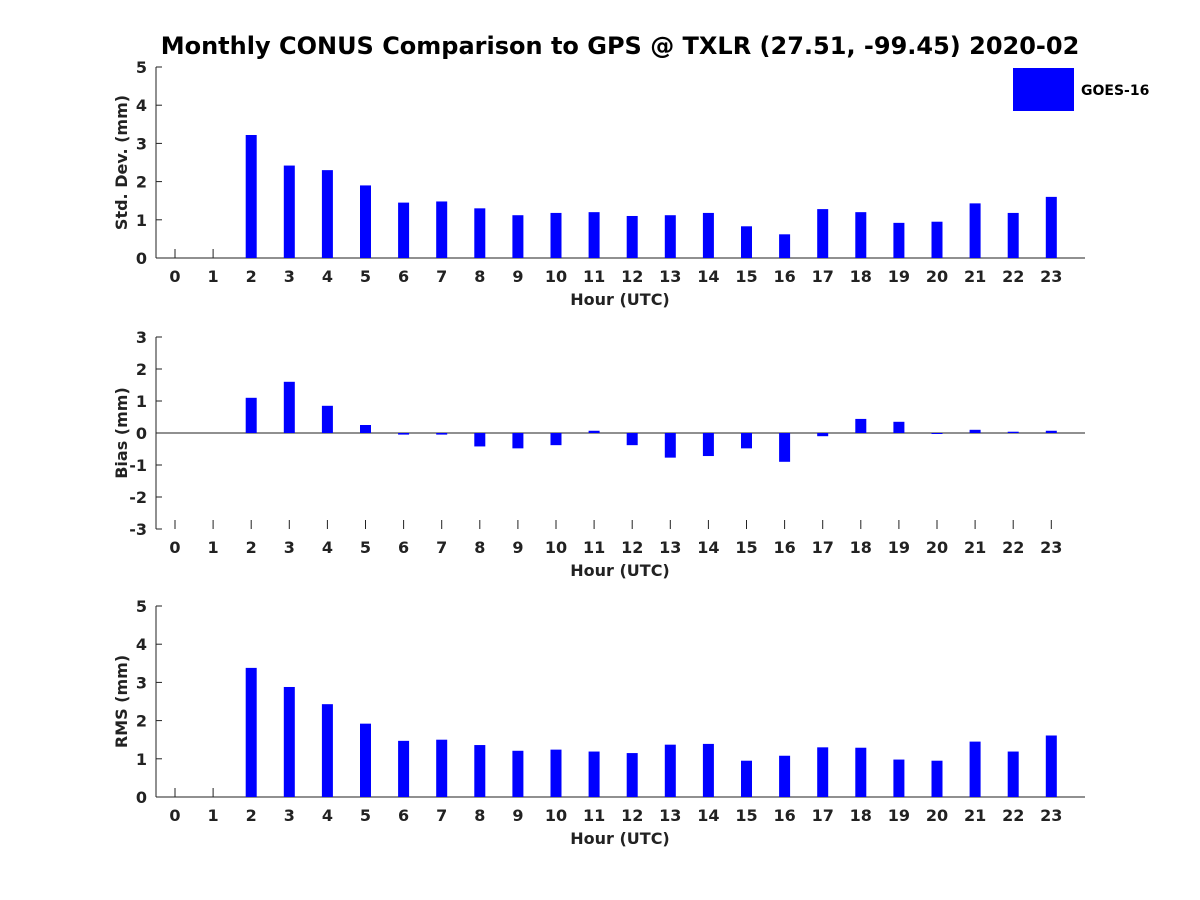  What do you see at coordinates (289, 276) in the screenshot?
I see `x-tick-label: 3` at bounding box center [289, 276].